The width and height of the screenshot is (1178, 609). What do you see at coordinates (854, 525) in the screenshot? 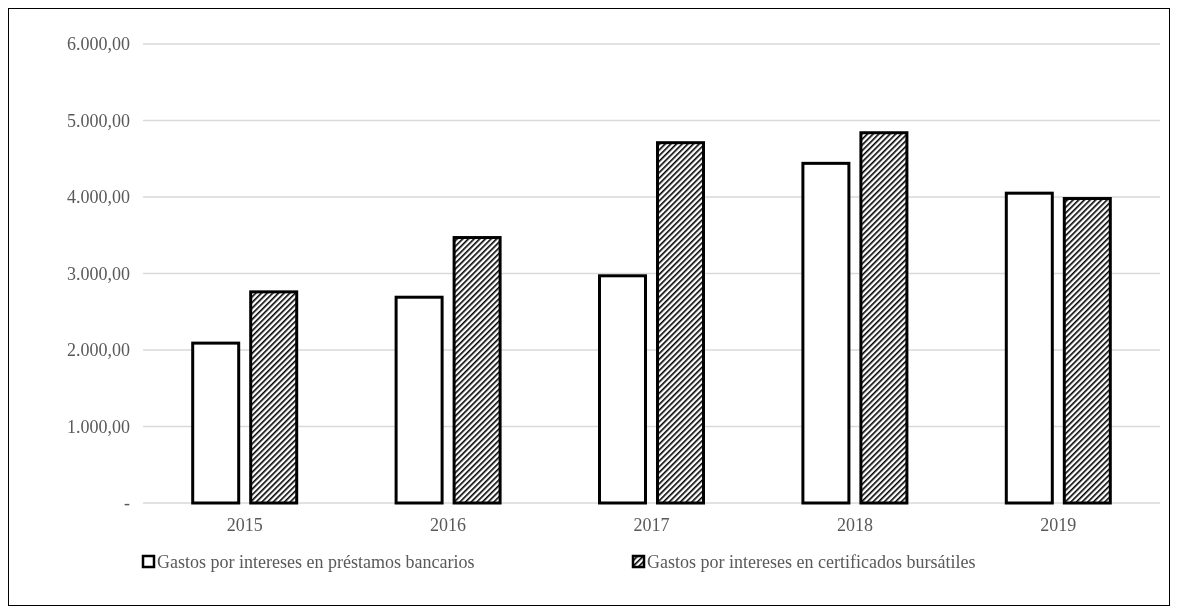
I see `x-tick-label: 2018` at bounding box center [854, 525].